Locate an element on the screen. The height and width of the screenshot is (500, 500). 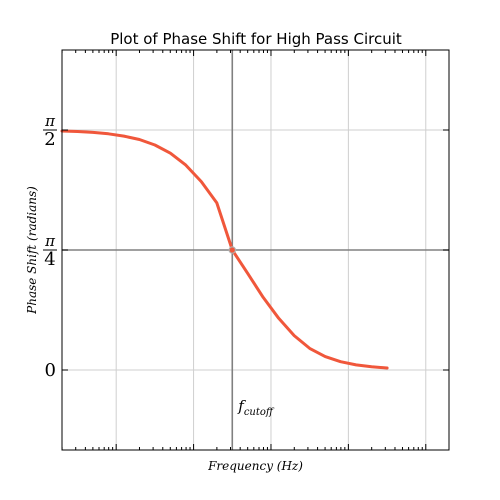
cutoff-point is located at coordinates (232, 250).